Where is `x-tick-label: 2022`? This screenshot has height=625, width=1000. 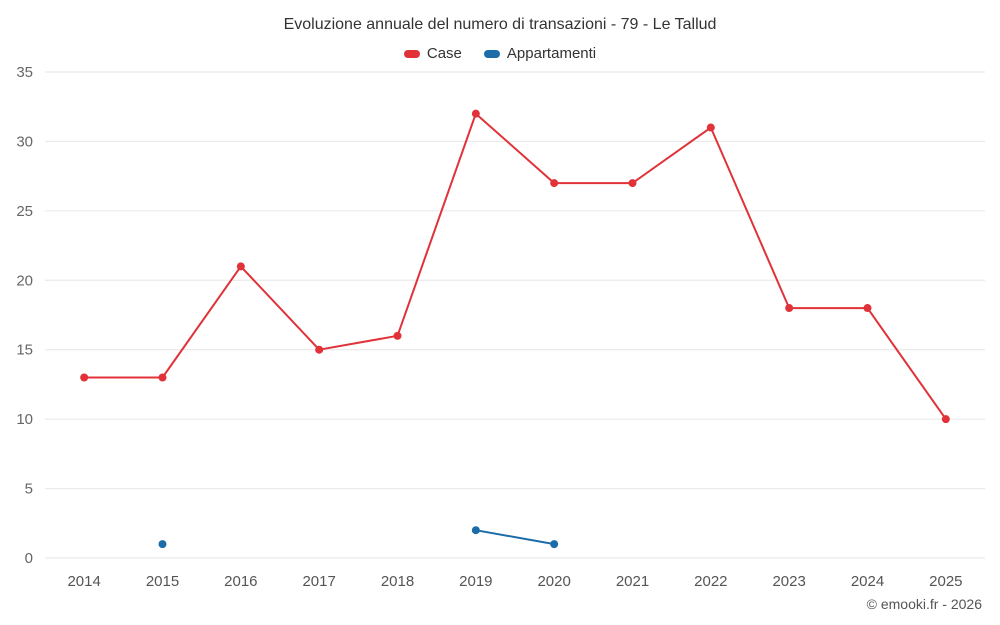 x-tick-label: 2022 is located at coordinates (710, 581).